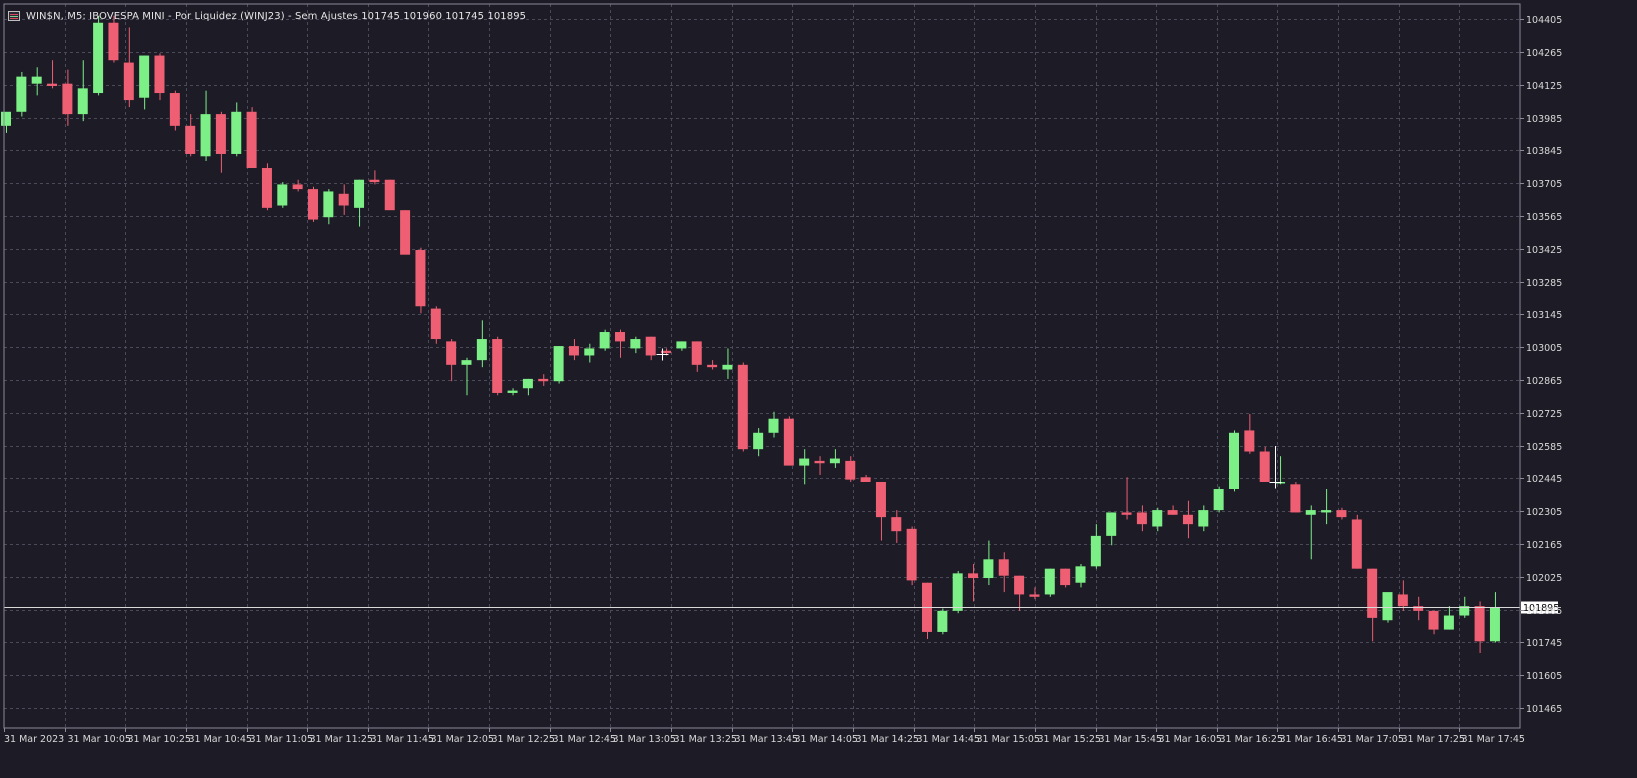 Image resolution: width=1637 pixels, height=778 pixels. I want to click on x-tick-label: 31 Mar 13:05, so click(644, 739).